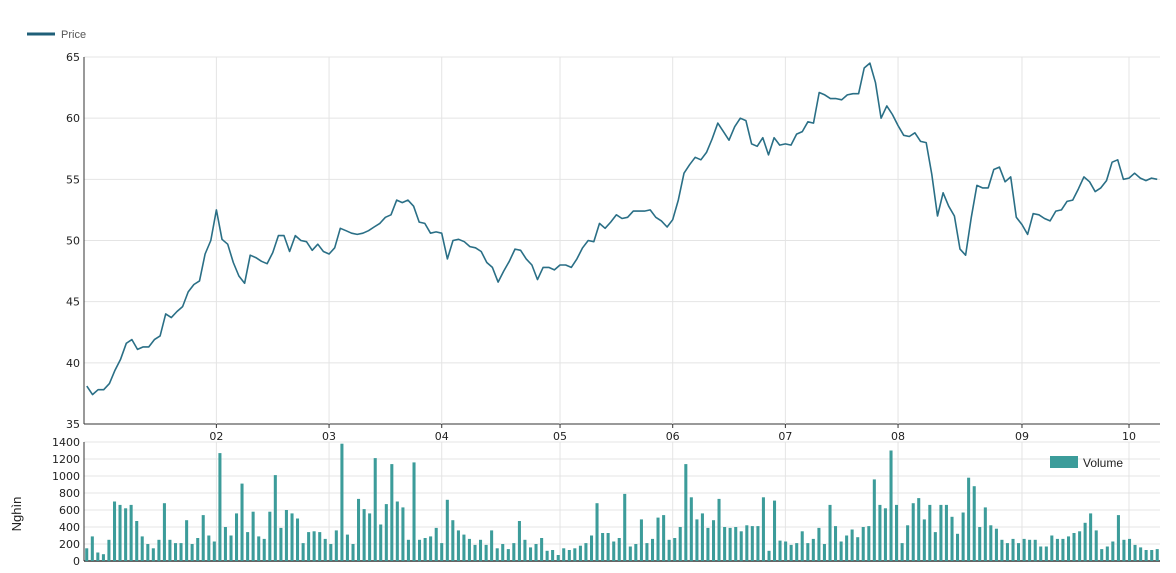 This screenshot has width=1176, height=573. What do you see at coordinates (1086, 463) in the screenshot?
I see `volume-legend: Volume` at bounding box center [1086, 463].